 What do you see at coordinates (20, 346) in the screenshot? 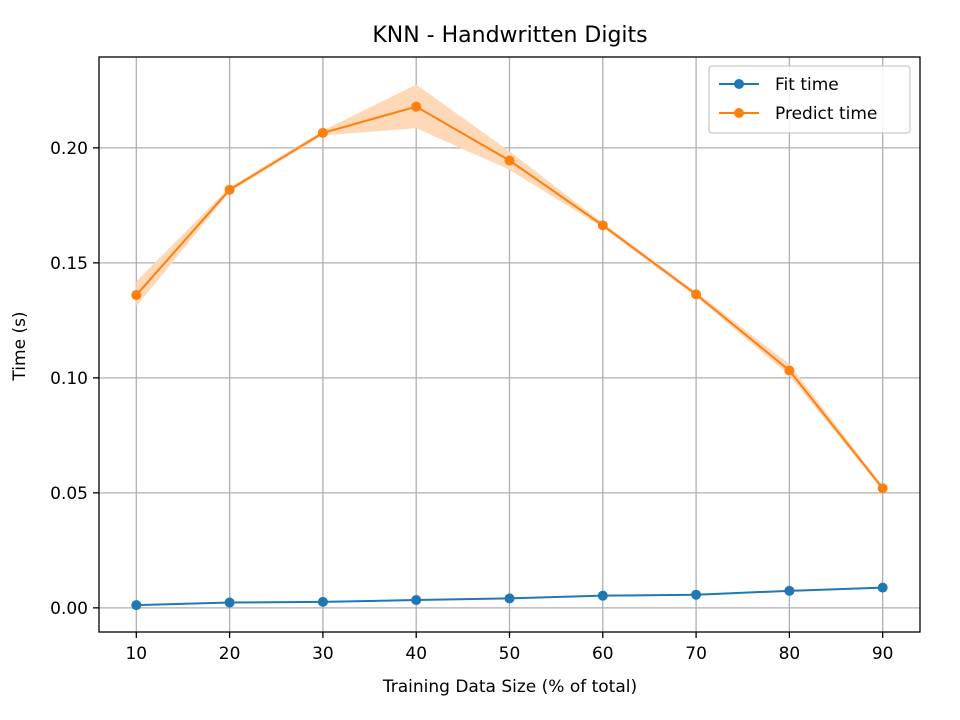
I see `y-axis-label: Time (s)` at bounding box center [20, 346].